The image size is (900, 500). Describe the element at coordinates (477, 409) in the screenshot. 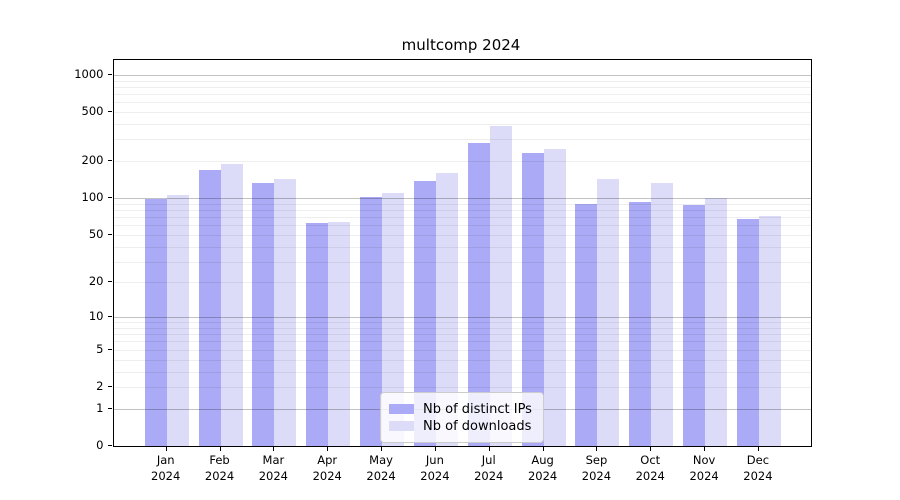

I see `legend-label: Nb of distinct IPs` at that location.